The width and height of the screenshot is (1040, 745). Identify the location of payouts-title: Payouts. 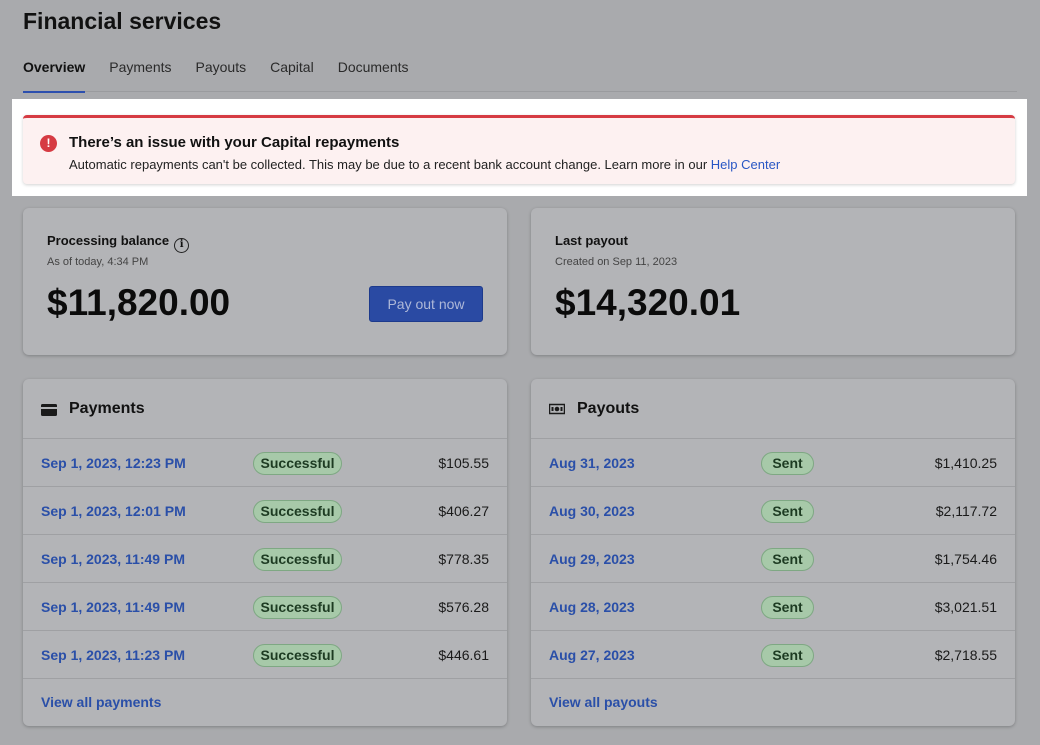
(608, 408).